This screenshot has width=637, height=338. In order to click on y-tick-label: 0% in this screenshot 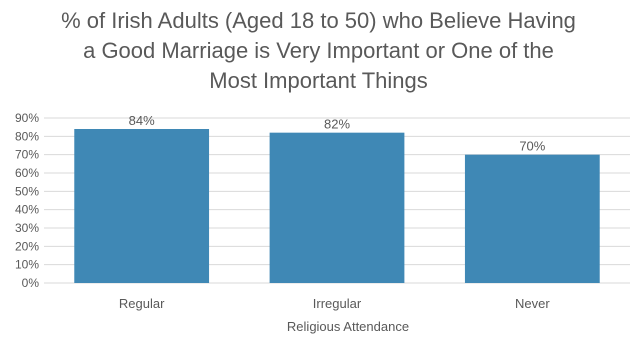, I will do `click(31, 283)`.